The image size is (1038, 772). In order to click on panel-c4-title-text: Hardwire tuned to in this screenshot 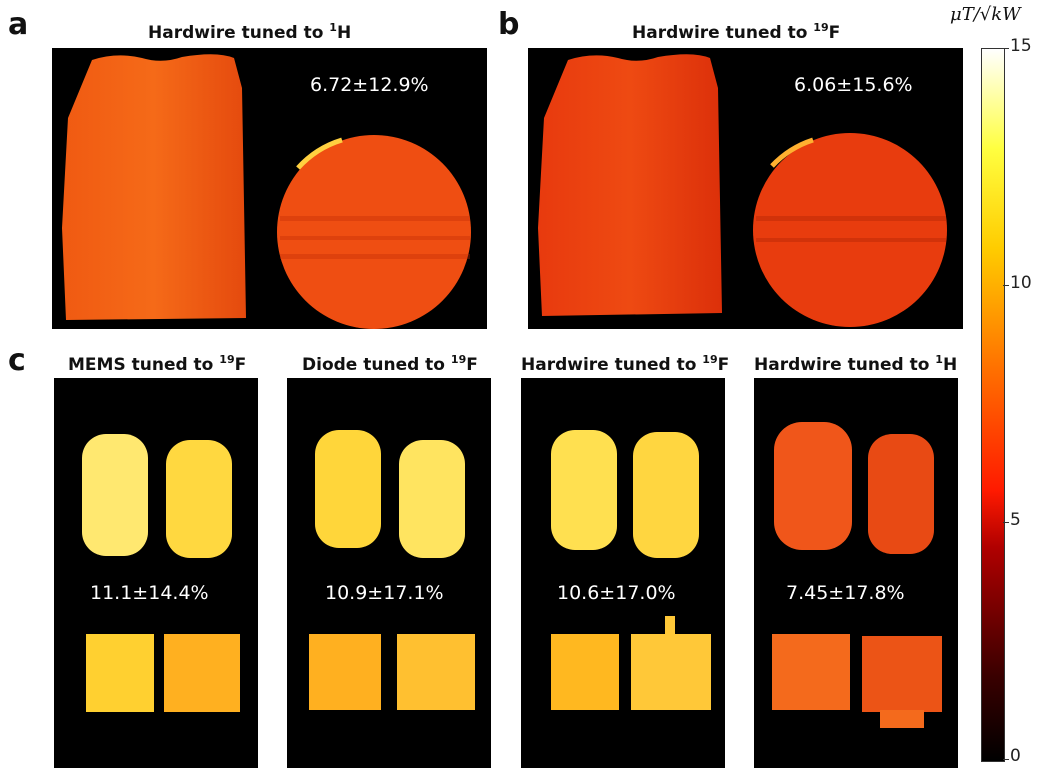, I will do `click(845, 365)`.